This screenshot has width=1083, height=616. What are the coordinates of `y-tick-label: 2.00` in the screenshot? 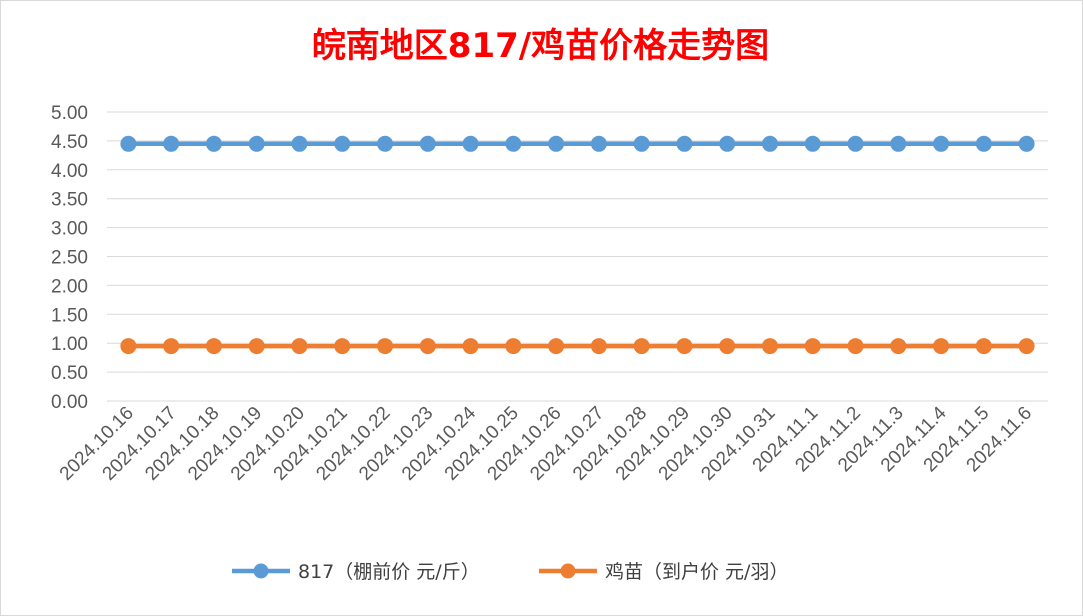 It's located at (69, 286).